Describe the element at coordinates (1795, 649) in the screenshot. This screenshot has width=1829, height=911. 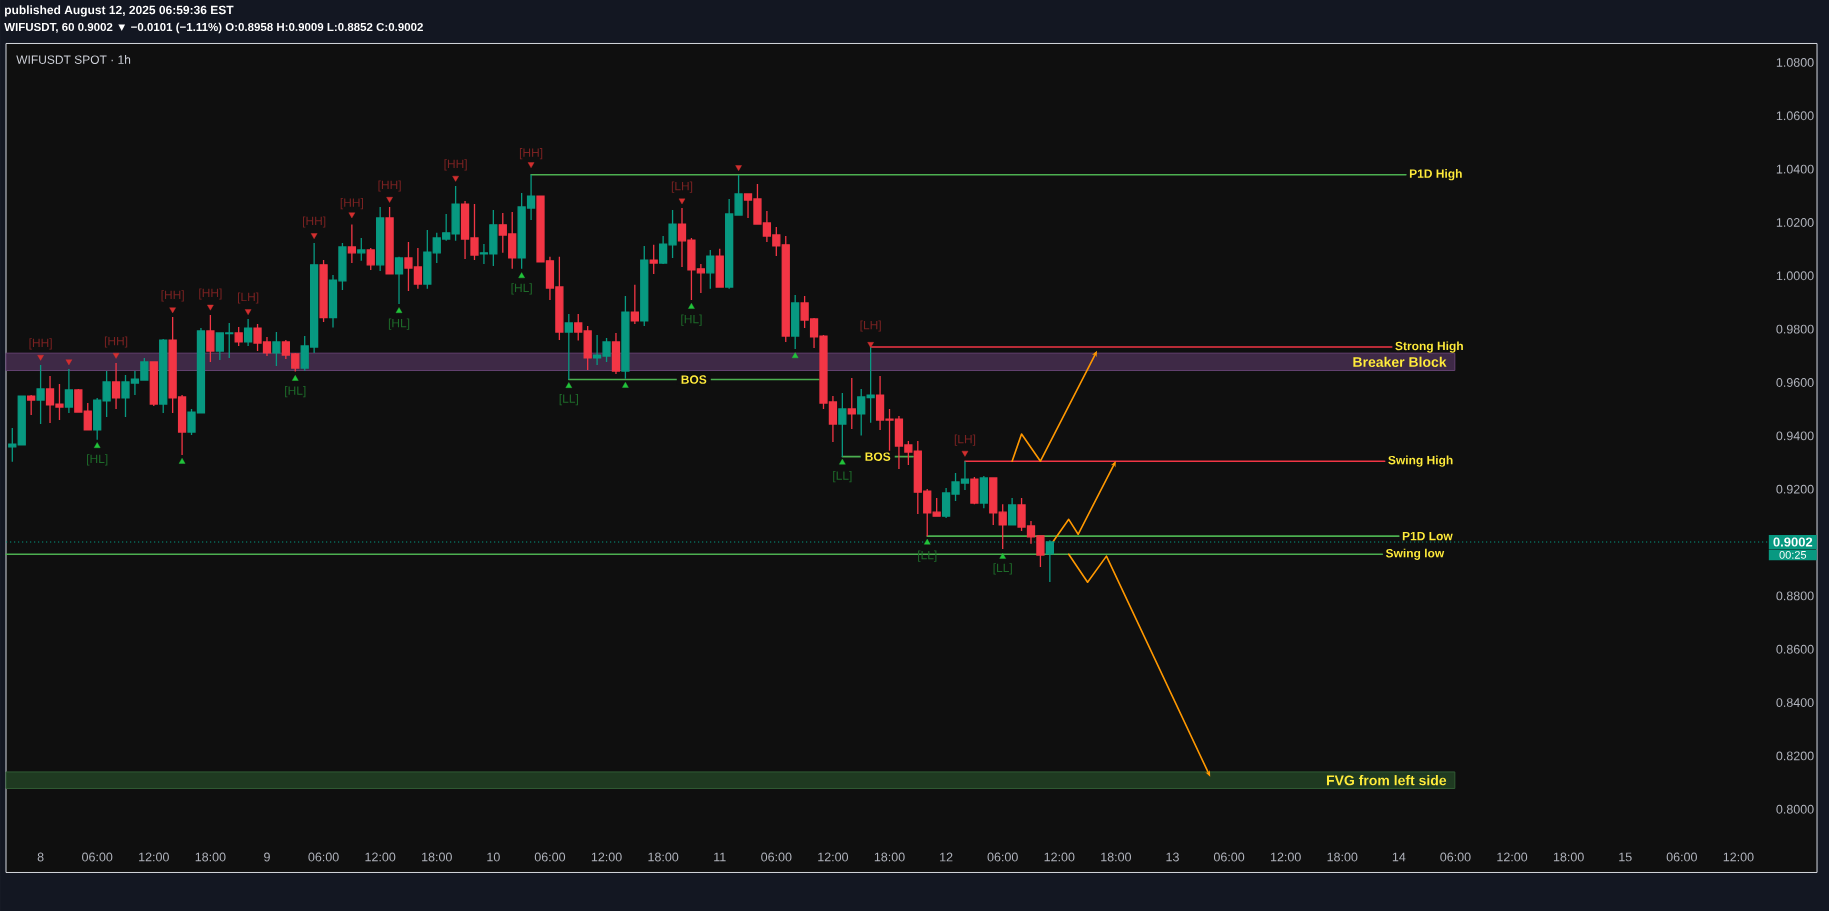
I see `y-tick-label: 0.8600` at that location.